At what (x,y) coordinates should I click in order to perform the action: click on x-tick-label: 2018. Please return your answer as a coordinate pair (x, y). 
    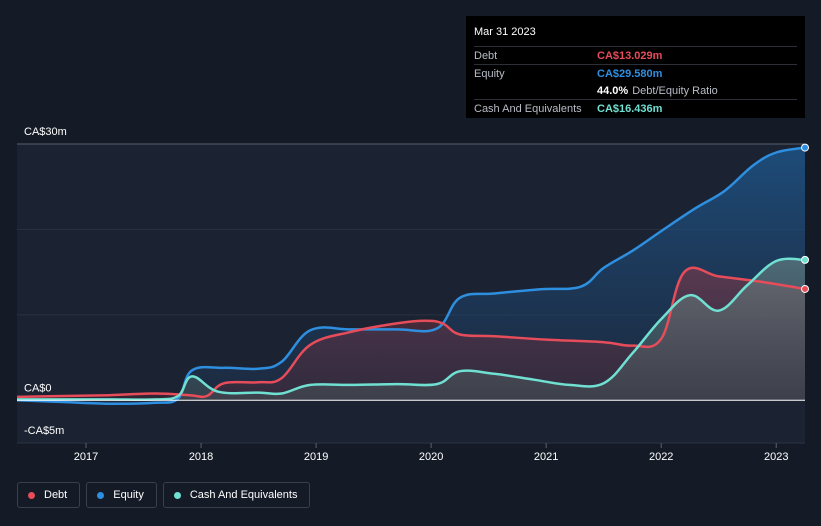
    Looking at the image, I should click on (201, 457).